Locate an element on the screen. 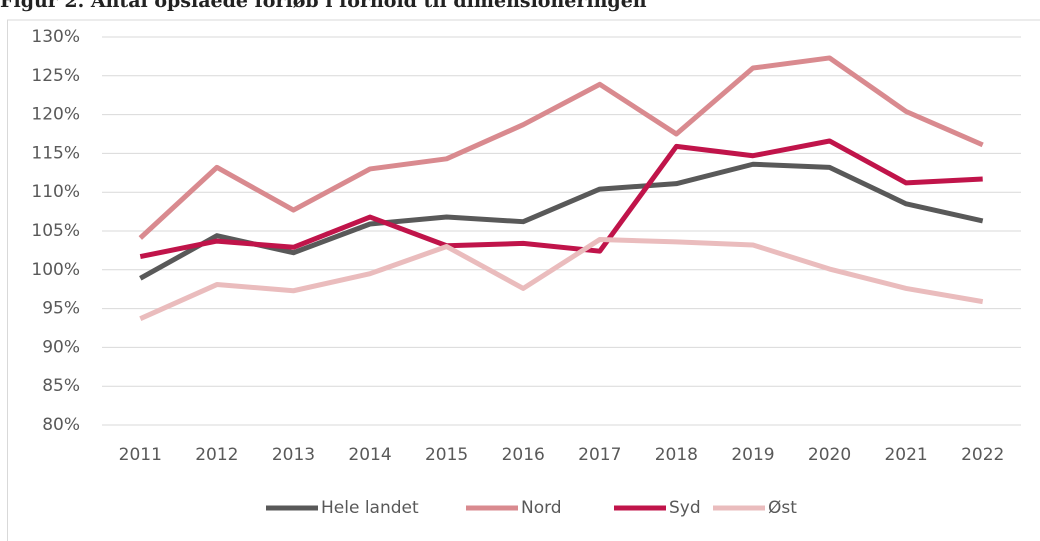  x-tick-label: 2021 is located at coordinates (905, 455).